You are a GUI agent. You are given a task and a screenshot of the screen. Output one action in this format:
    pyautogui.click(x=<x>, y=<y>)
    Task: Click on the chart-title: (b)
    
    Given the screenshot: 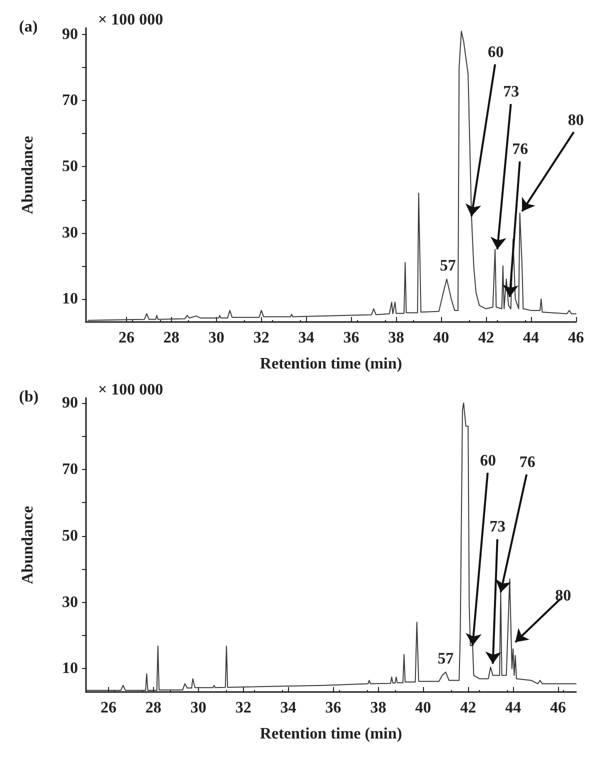 What is the action you would take?
    pyautogui.click(x=29, y=397)
    